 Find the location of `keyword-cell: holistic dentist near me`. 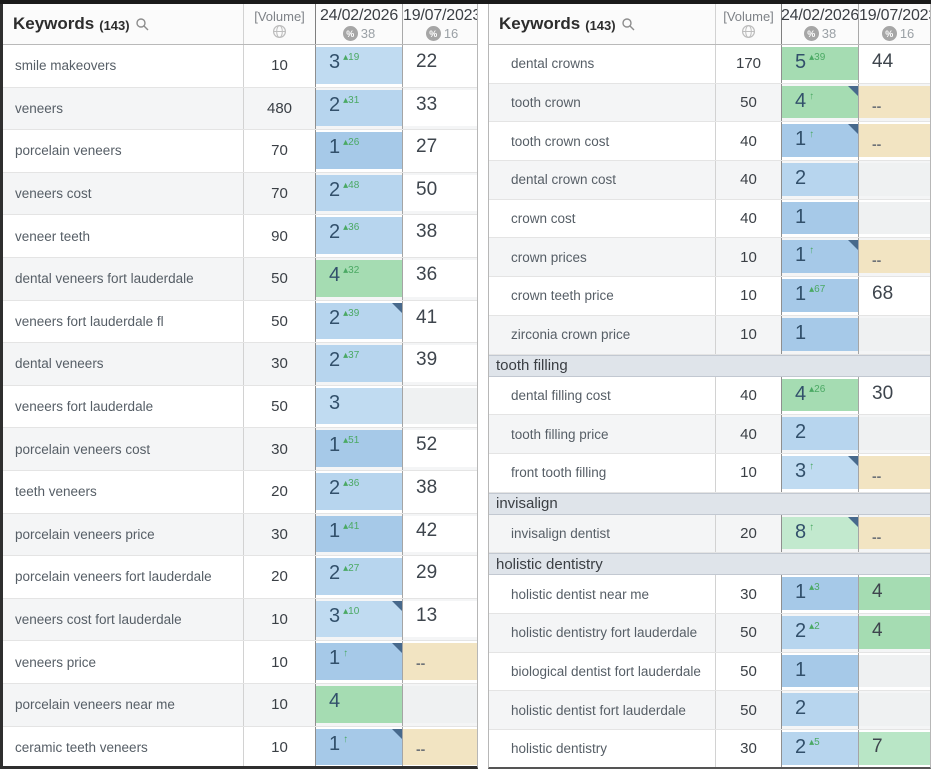

keyword-cell: holistic dentist near me is located at coordinates (602, 594).